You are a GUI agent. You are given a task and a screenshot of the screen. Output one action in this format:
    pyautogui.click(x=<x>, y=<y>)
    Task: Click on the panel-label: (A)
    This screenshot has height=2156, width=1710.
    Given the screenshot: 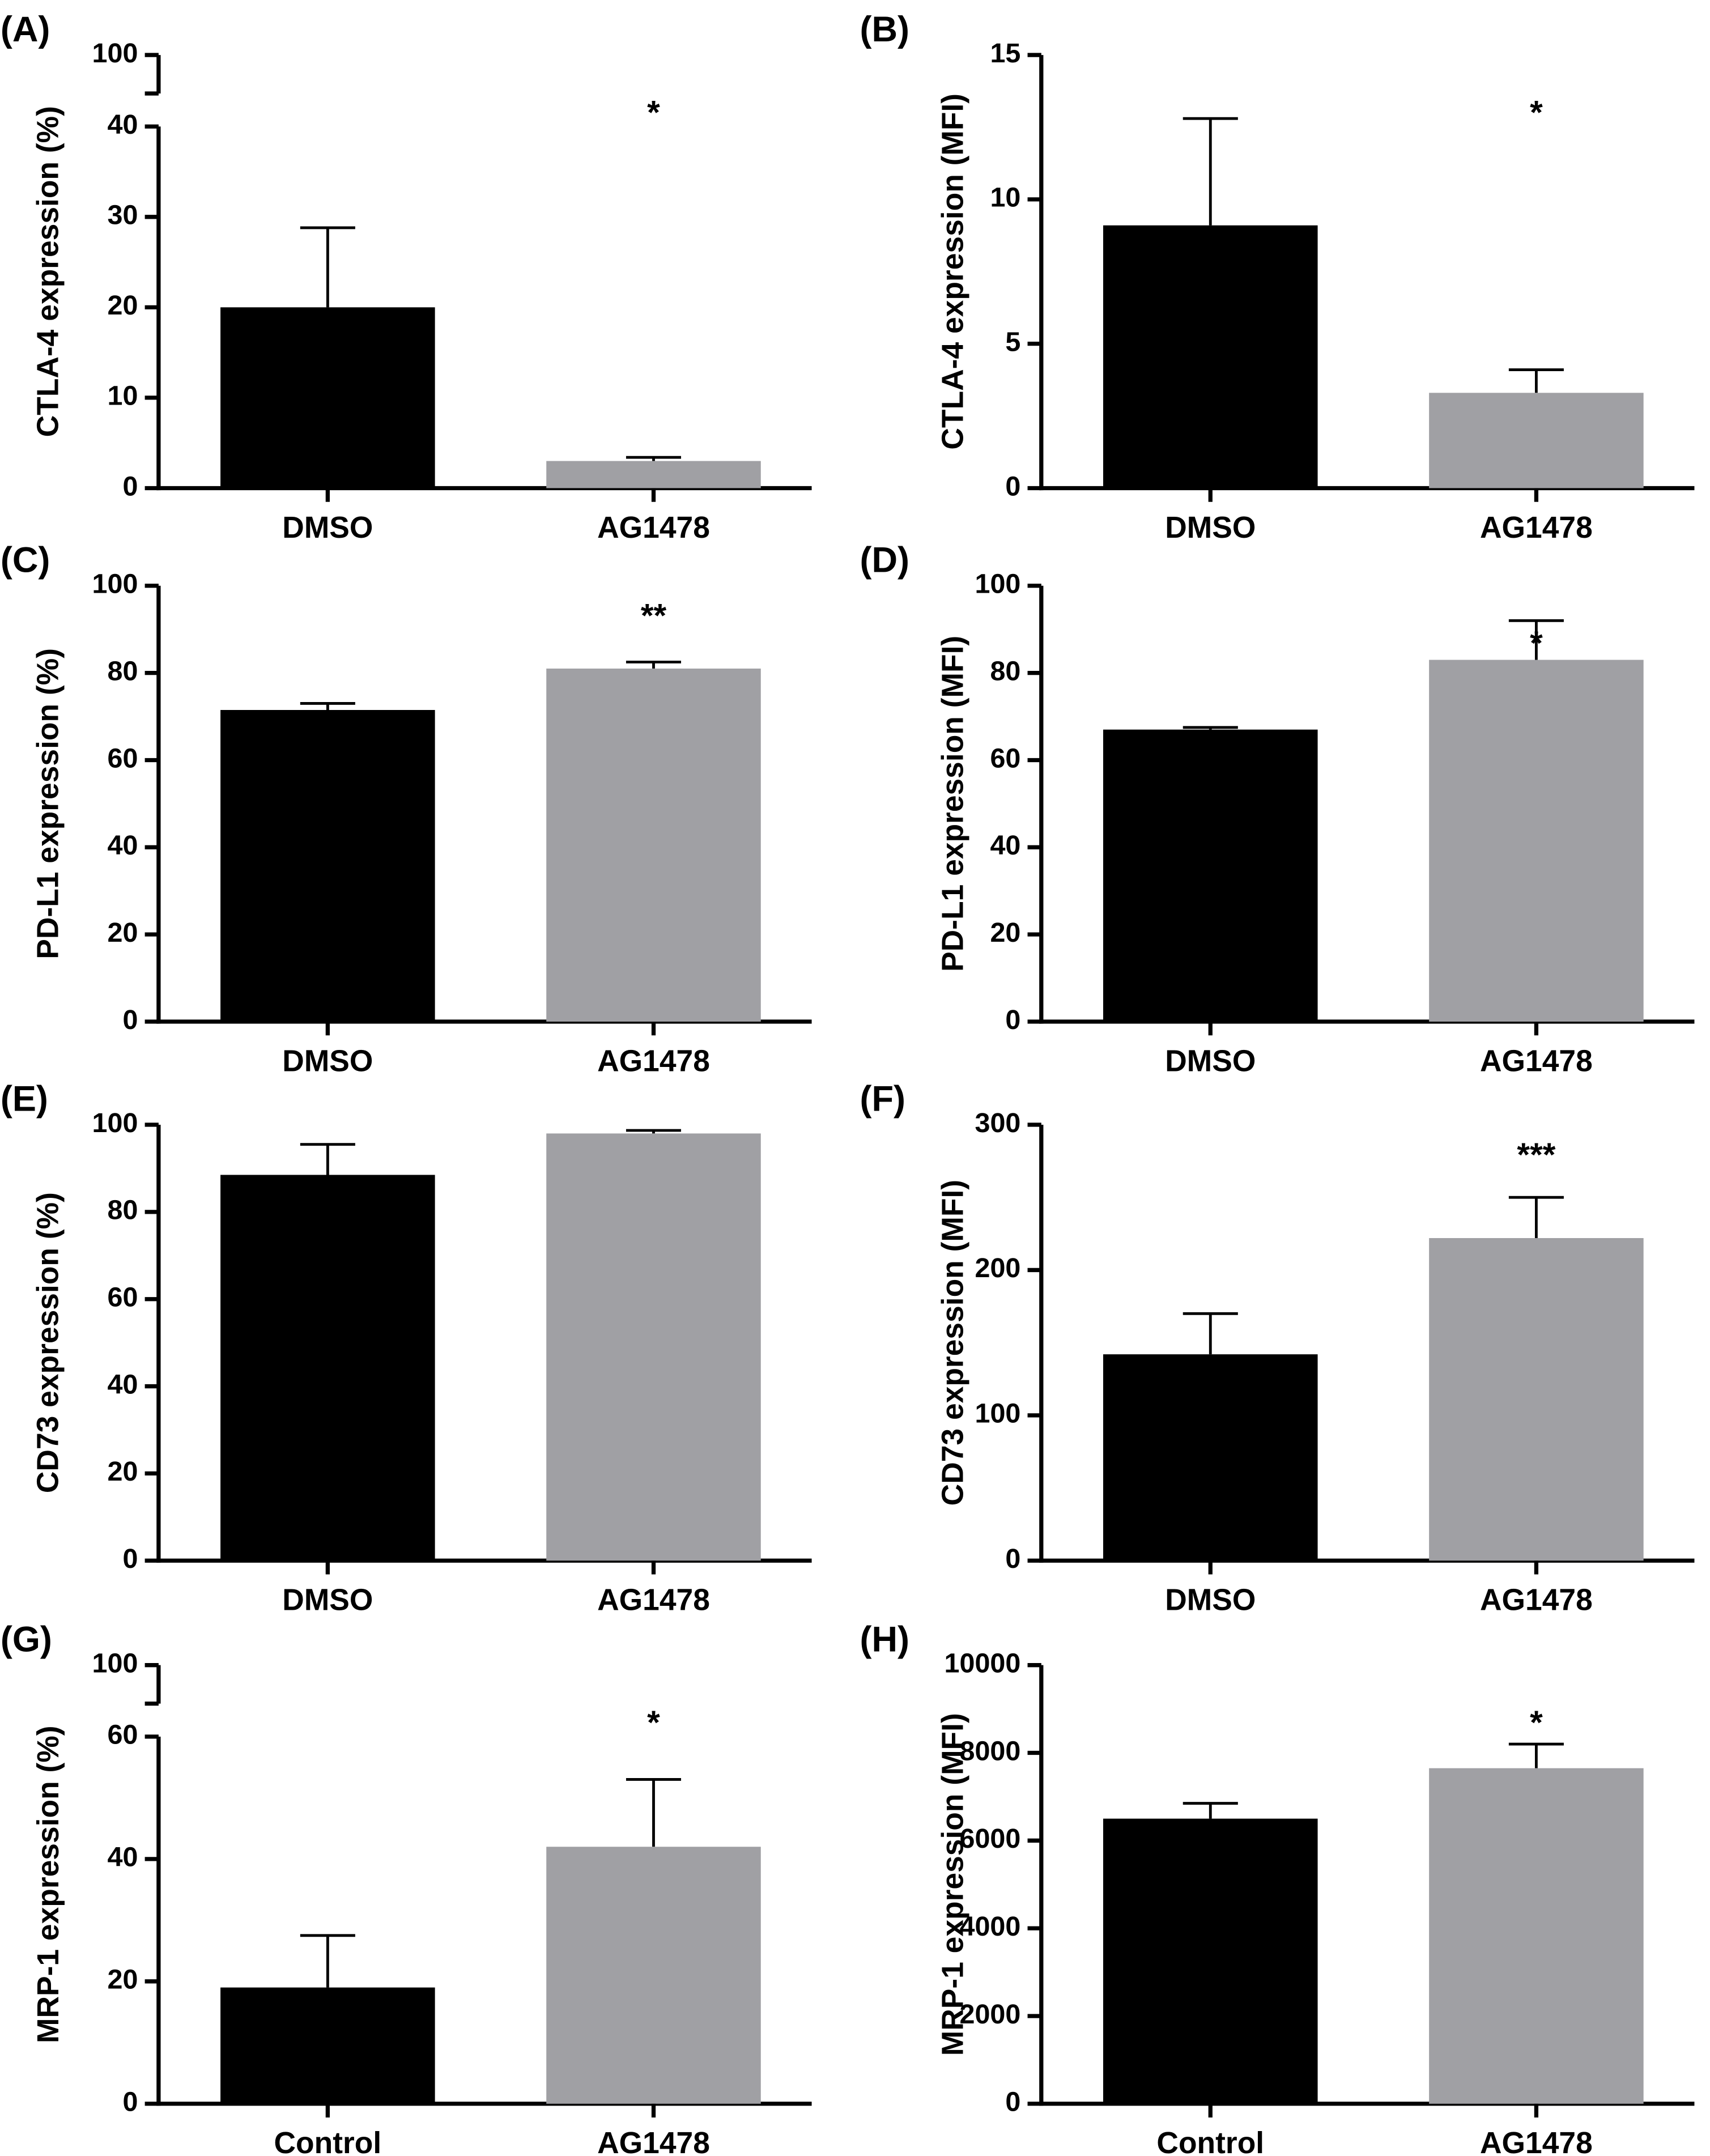 What is the action you would take?
    pyautogui.click(x=25, y=30)
    